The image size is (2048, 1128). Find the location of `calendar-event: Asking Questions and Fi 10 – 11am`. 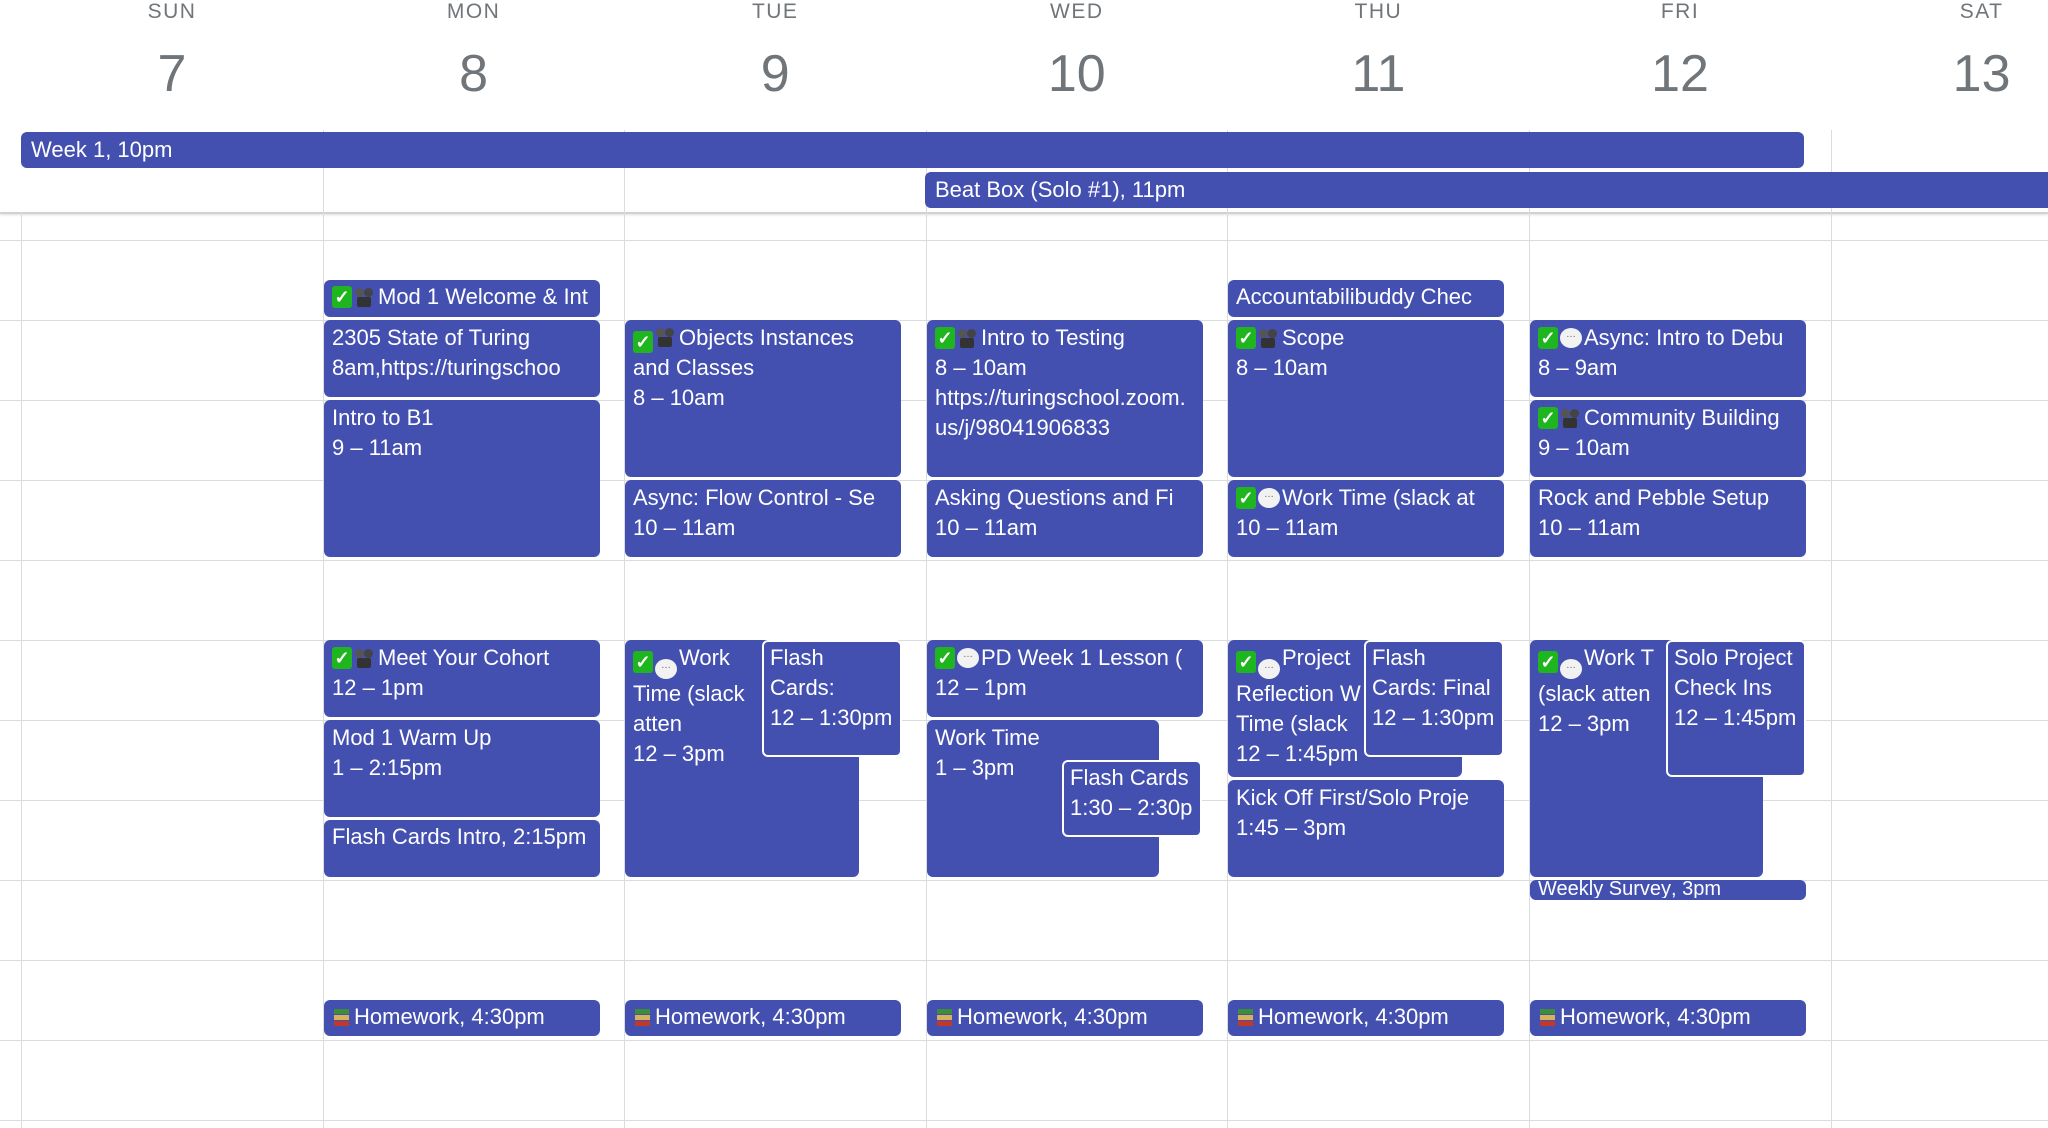

calendar-event: Asking Questions and Fi 10 – 11am is located at coordinates (1065, 518).